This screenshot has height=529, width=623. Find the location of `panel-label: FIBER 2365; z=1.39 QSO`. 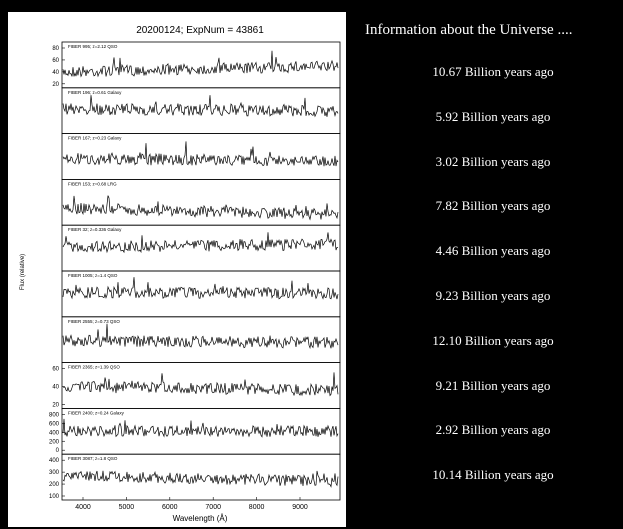

panel-label: FIBER 2365; z=1.39 QSO is located at coordinates (94, 367).